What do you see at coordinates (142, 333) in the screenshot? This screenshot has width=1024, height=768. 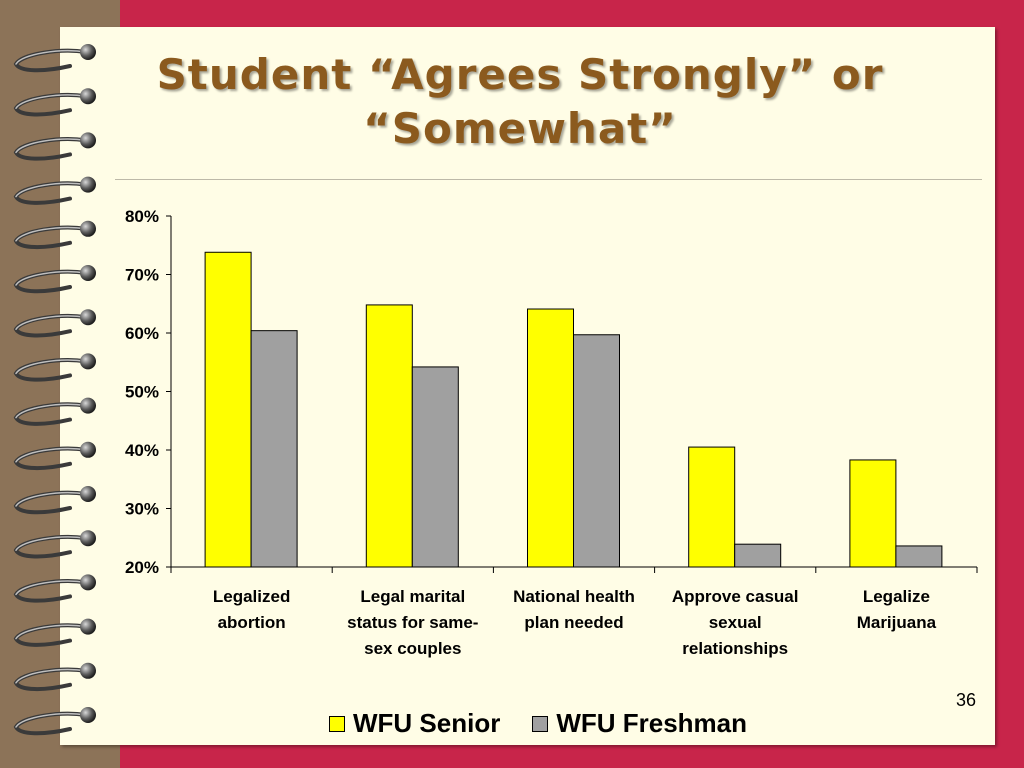 I see `y-tick-label: 60%` at bounding box center [142, 333].